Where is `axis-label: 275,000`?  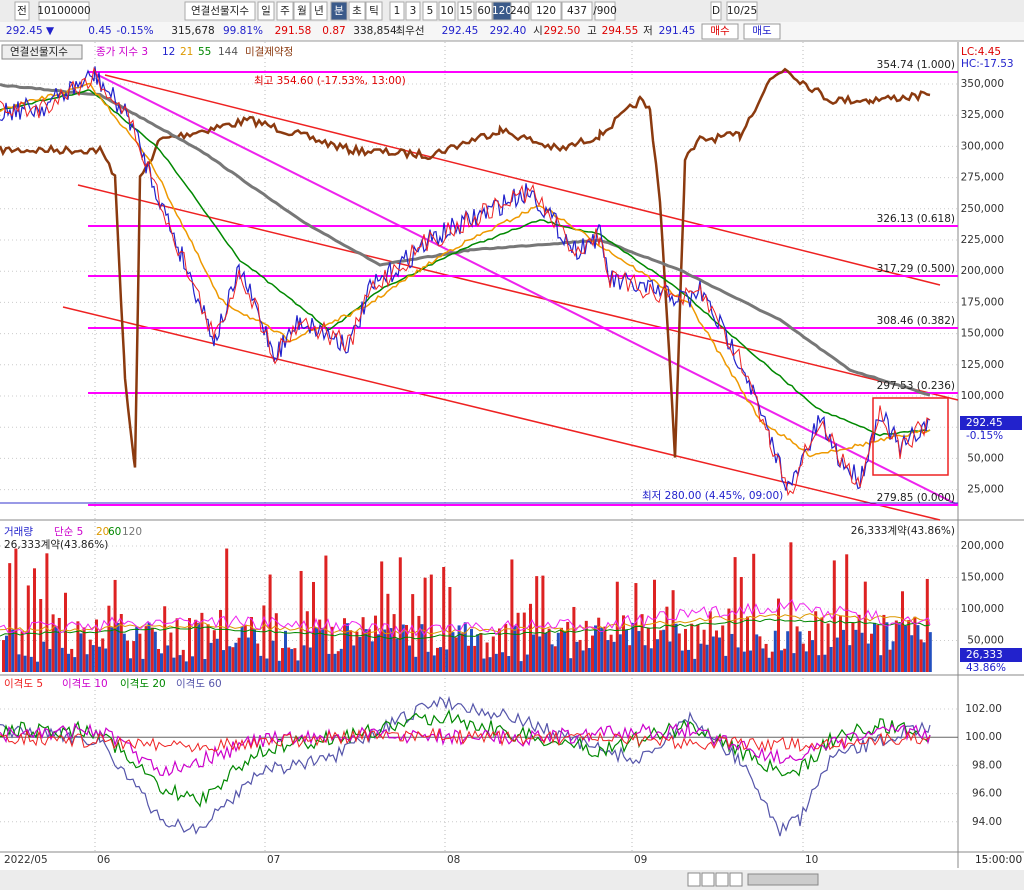 axis-label: 275,000 is located at coordinates (982, 178).